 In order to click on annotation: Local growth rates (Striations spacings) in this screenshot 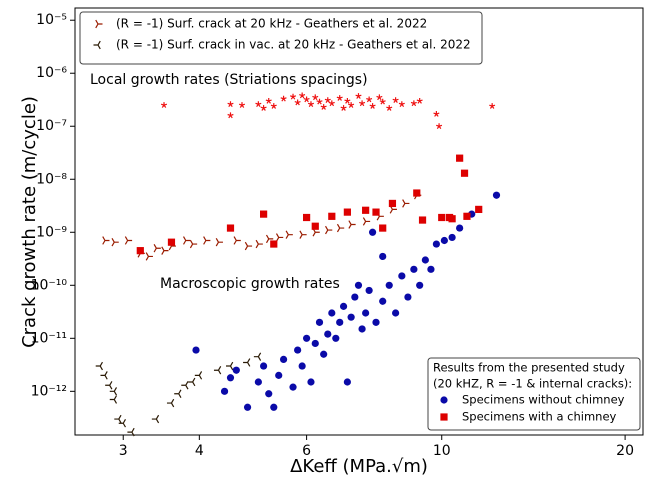, I will do `click(229, 80)`.